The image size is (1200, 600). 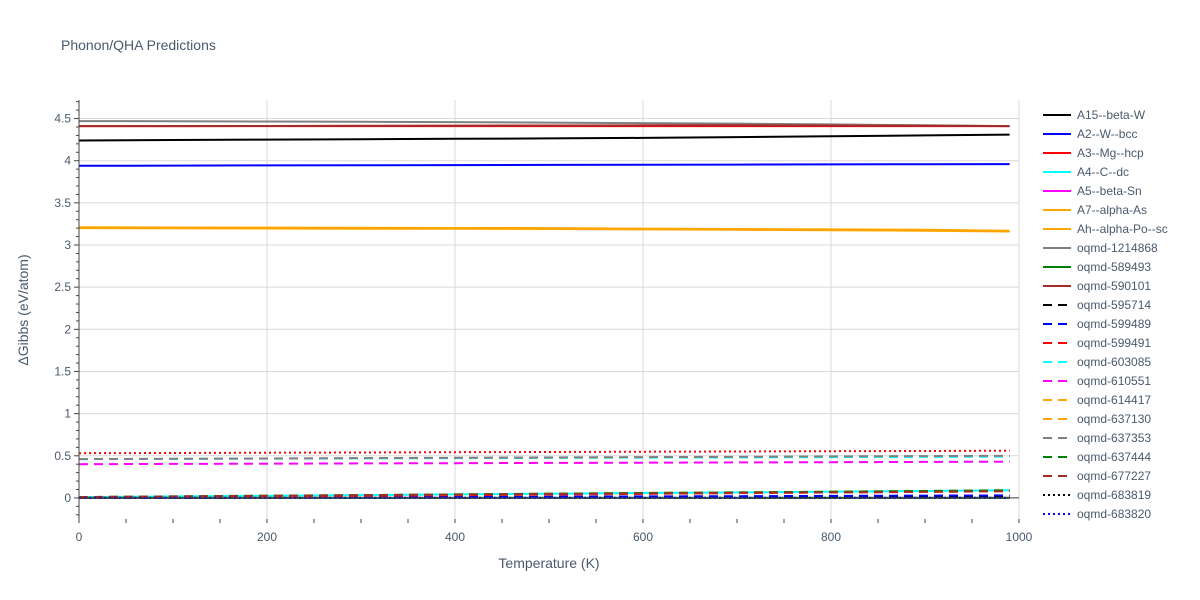 I want to click on legend-label: A7--alpha-As, so click(x=1112, y=210).